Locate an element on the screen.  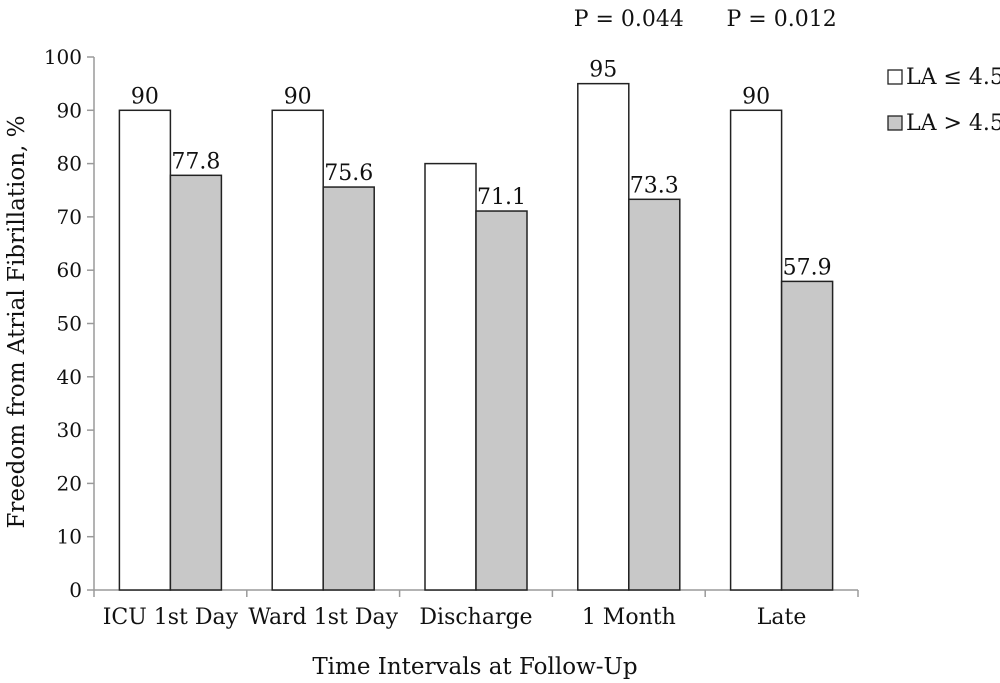
x-tick-label: Discharge is located at coordinates (475, 617).